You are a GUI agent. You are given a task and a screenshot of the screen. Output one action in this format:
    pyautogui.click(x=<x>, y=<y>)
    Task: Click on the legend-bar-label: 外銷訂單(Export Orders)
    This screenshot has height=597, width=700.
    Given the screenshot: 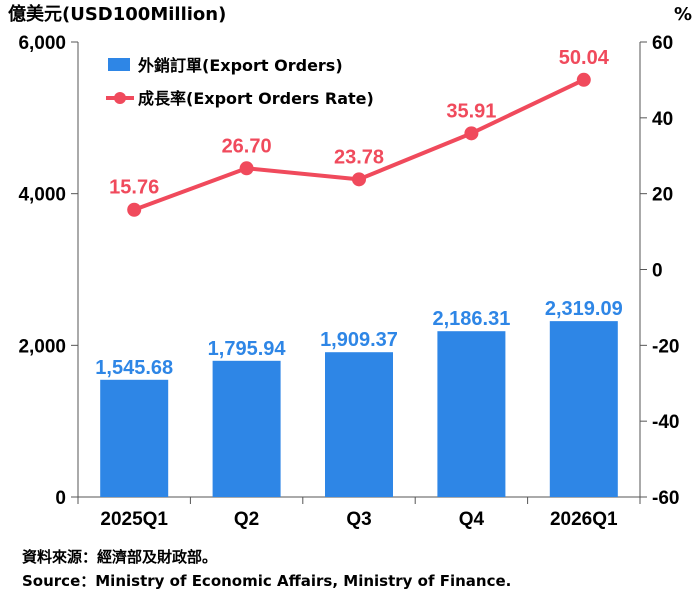 What is the action you would take?
    pyautogui.click(x=240, y=65)
    